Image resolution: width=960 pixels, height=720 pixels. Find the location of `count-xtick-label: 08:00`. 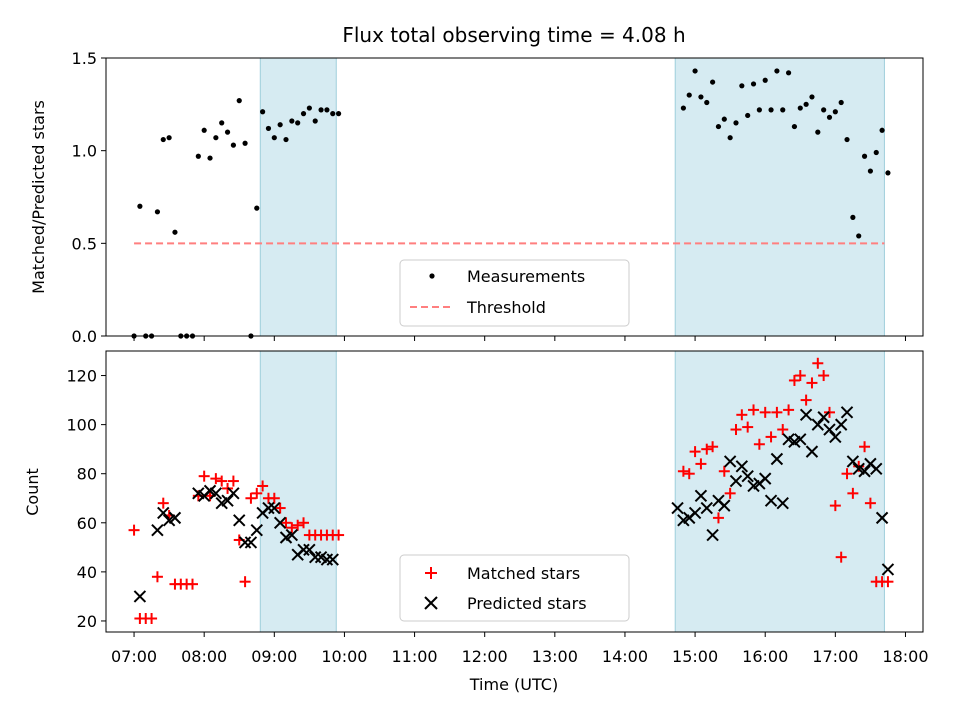

count-xtick-label: 08:00 is located at coordinates (204, 656).